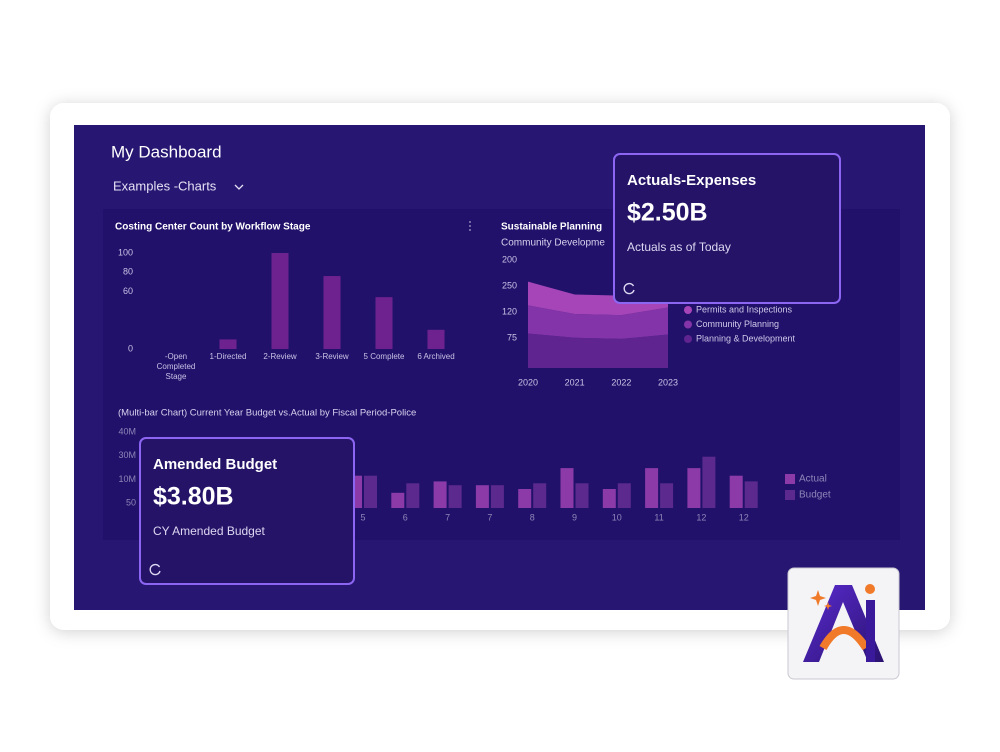 Image resolution: width=1000 pixels, height=752 pixels. I want to click on x-tick-label: 6 Archived, so click(436, 356).